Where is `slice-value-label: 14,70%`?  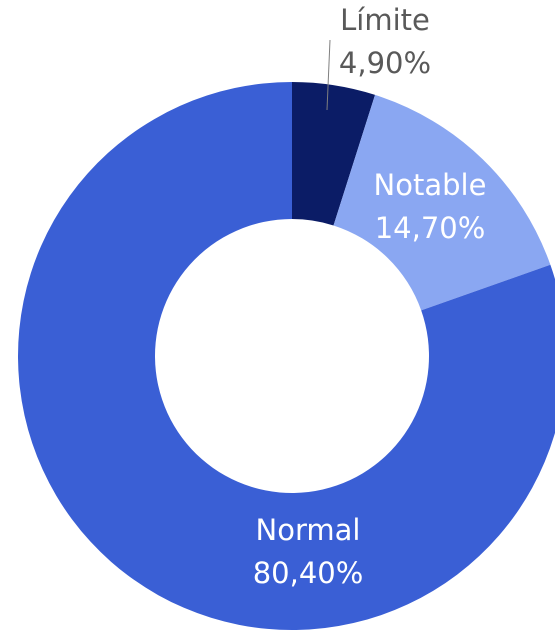
slice-value-label: 14,70% is located at coordinates (430, 228).